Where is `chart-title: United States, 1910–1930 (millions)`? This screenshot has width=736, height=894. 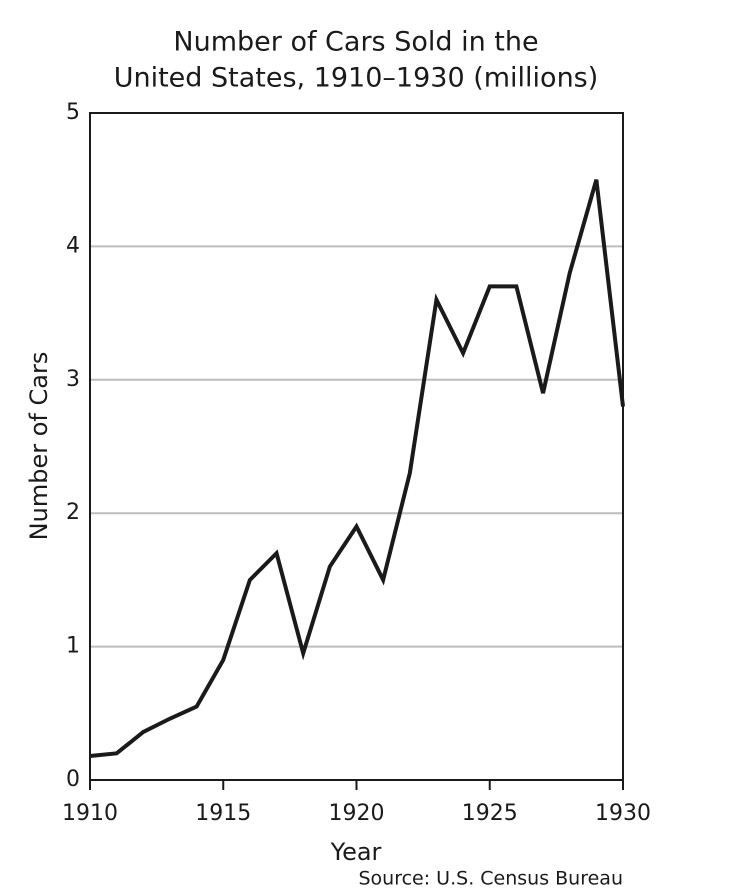 chart-title: United States, 1910–1930 (millions) is located at coordinates (356, 78).